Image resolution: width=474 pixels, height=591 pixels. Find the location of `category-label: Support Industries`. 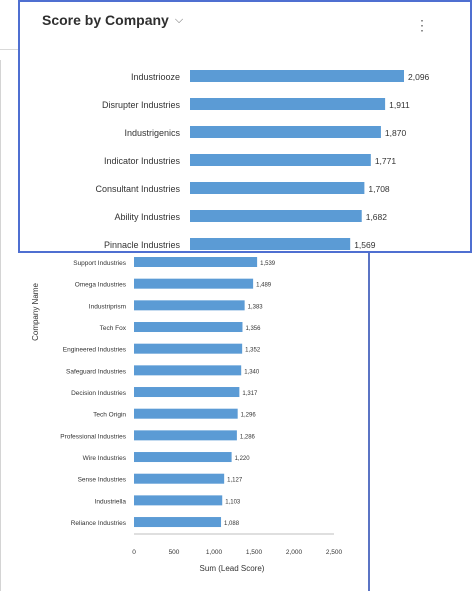

category-label: Support Industries is located at coordinates (100, 263).